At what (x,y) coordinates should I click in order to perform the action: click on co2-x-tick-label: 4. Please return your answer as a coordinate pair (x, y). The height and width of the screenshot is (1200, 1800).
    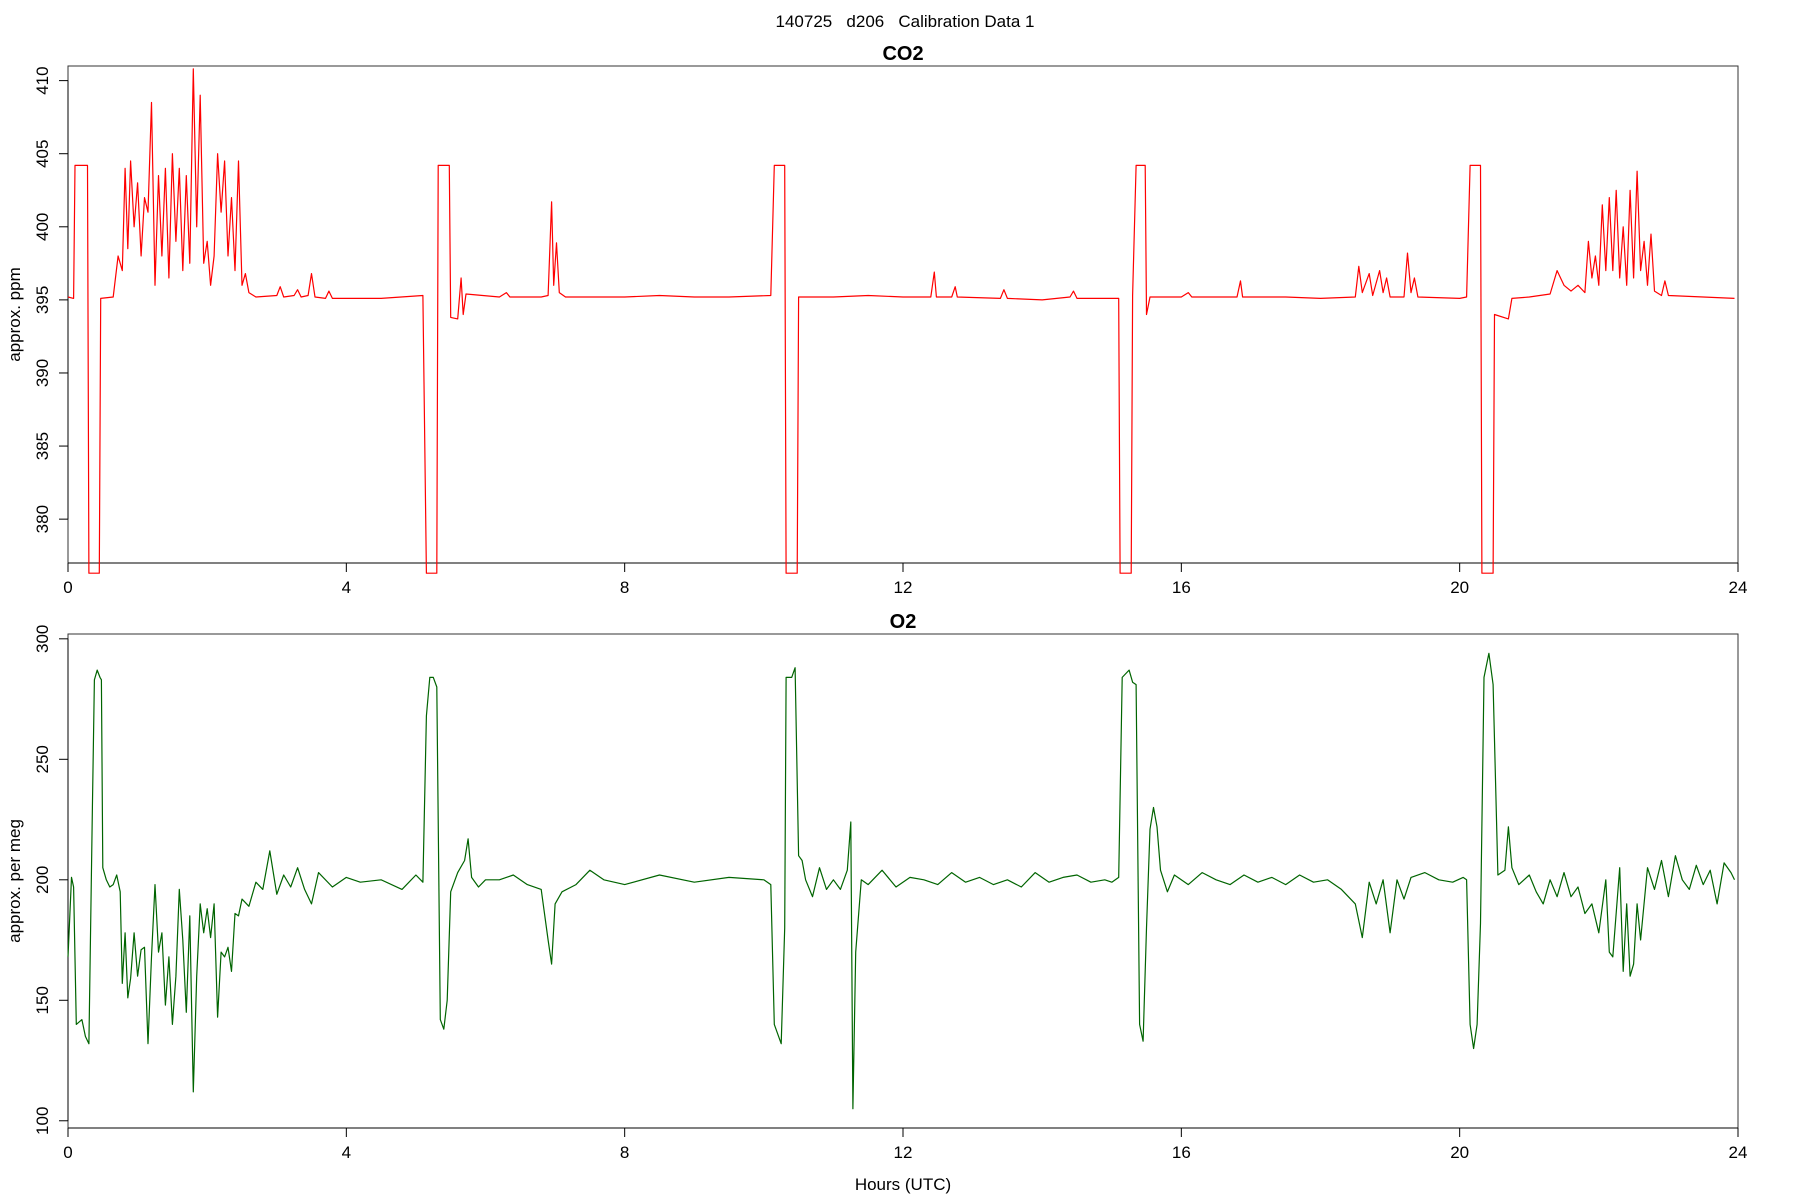
    Looking at the image, I should click on (346, 587).